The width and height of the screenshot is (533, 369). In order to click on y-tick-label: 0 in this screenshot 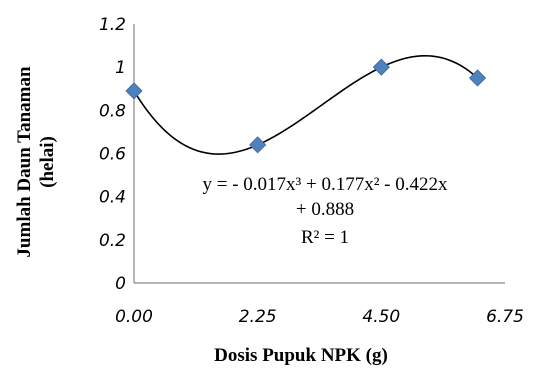, I will do `click(120, 284)`.